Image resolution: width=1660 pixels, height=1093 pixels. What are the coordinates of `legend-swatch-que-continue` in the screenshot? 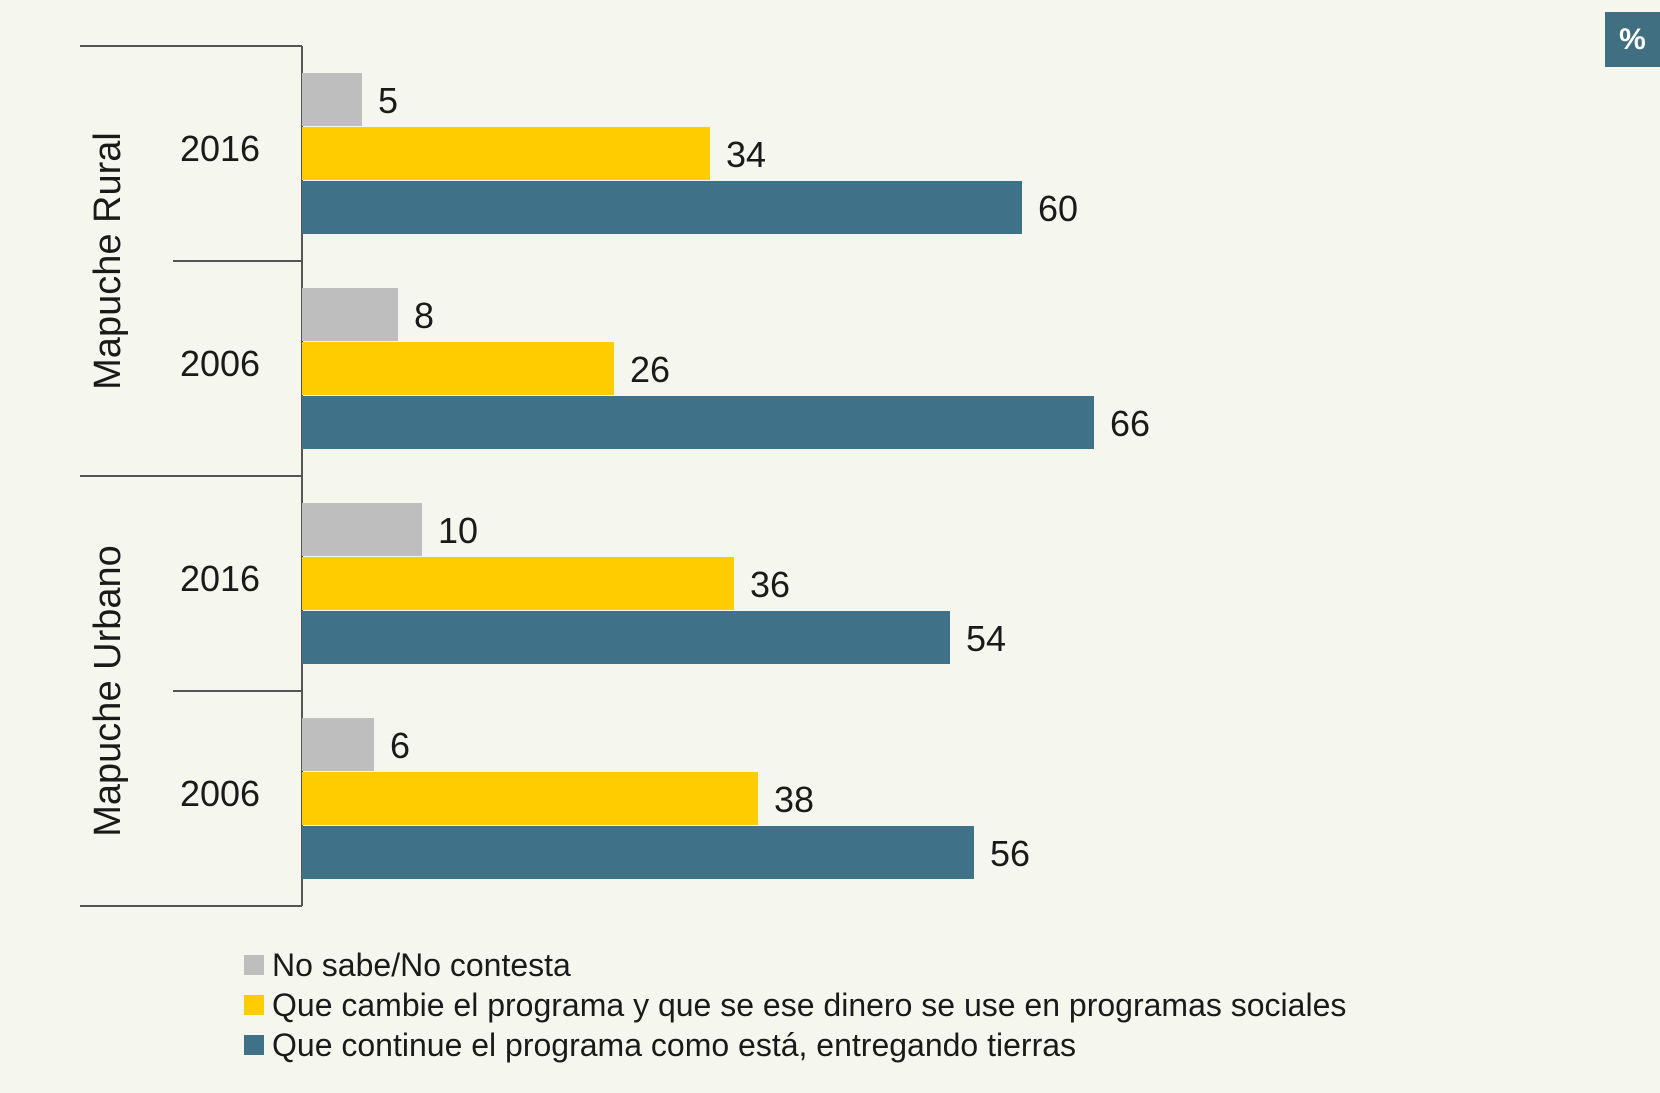 It's located at (254, 1045).